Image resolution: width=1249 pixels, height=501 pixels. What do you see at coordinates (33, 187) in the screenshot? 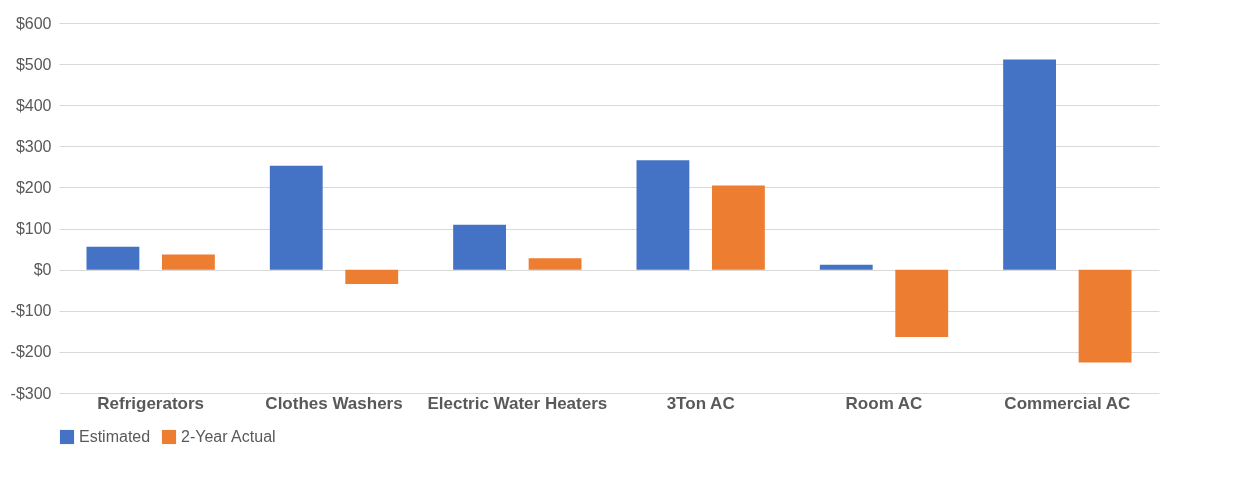
I see `y-tick-label: $200` at bounding box center [33, 187].